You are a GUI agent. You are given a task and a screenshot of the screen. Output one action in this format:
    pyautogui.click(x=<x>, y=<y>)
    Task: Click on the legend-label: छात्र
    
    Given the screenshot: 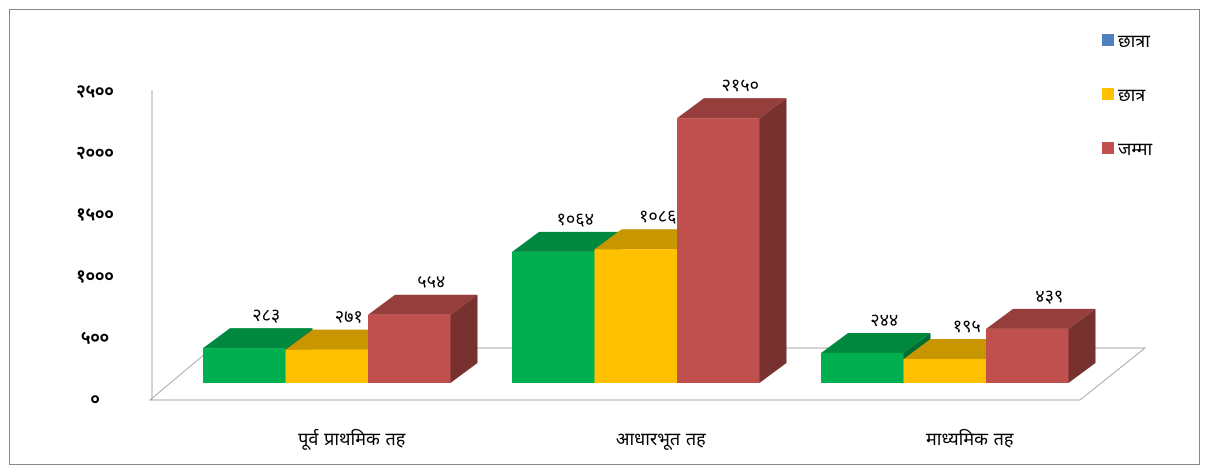 What is the action you would take?
    pyautogui.click(x=1132, y=95)
    